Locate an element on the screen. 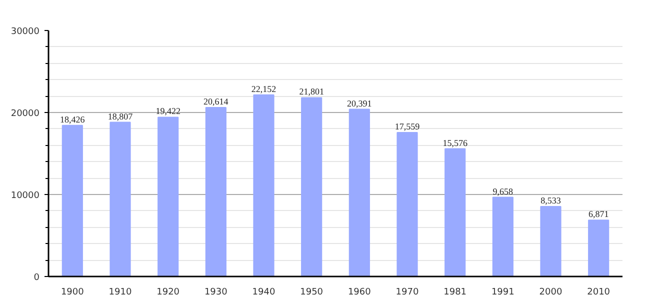 The width and height of the screenshot is (650, 300). data-label: 18,426 is located at coordinates (73, 119).